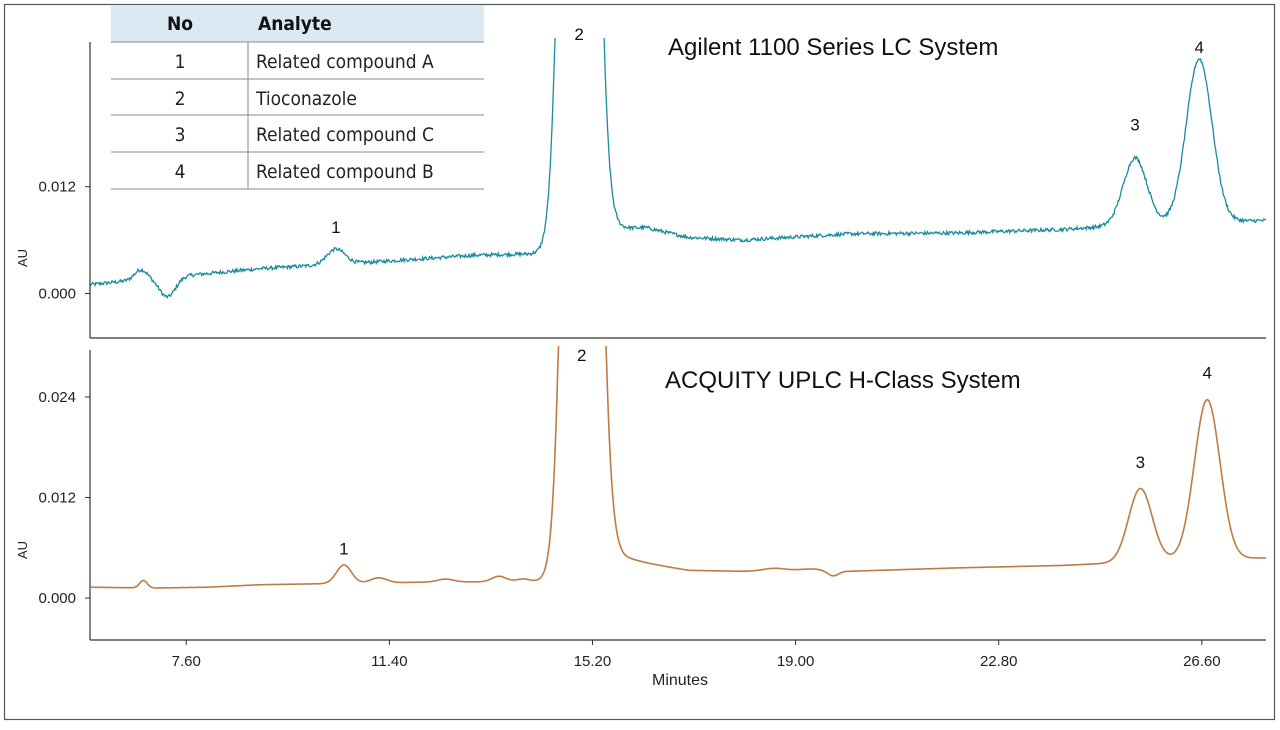 The height and width of the screenshot is (730, 1280). What do you see at coordinates (1202, 661) in the screenshot?
I see `x-tick-label: 26.60` at bounding box center [1202, 661].